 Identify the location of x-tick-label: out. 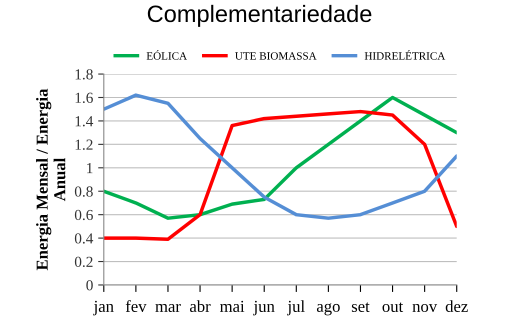
(393, 307).